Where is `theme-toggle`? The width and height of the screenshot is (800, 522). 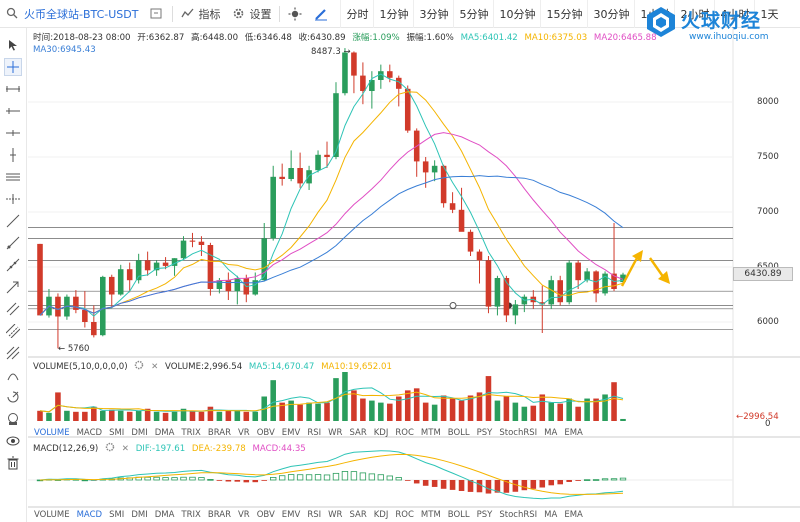
theme-toggle is located at coordinates (295, 14).